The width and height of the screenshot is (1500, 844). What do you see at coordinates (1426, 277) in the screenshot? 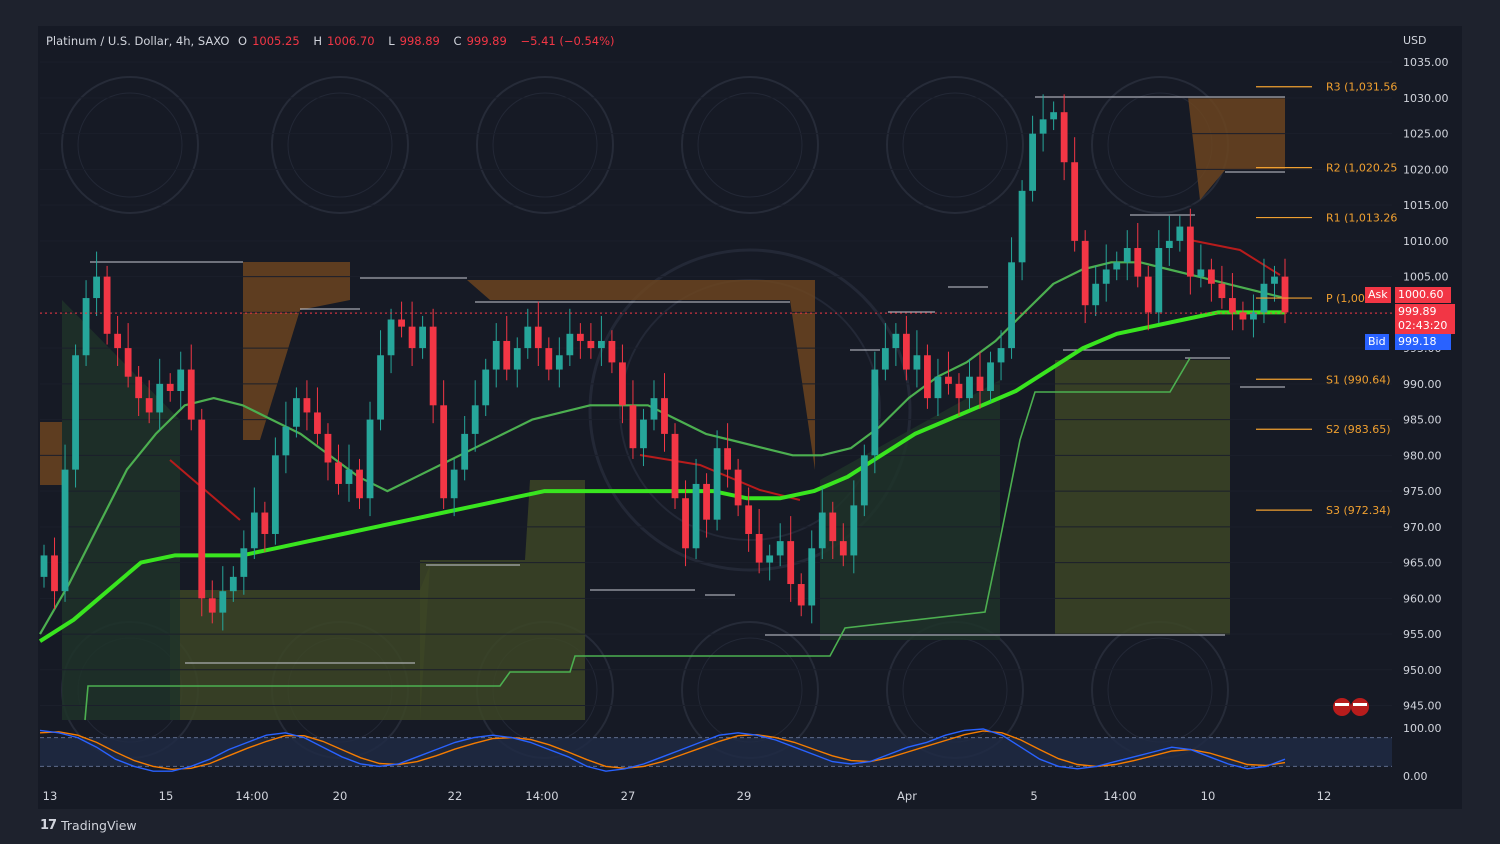
I see `price-tick-label: 1005.00` at bounding box center [1426, 277].